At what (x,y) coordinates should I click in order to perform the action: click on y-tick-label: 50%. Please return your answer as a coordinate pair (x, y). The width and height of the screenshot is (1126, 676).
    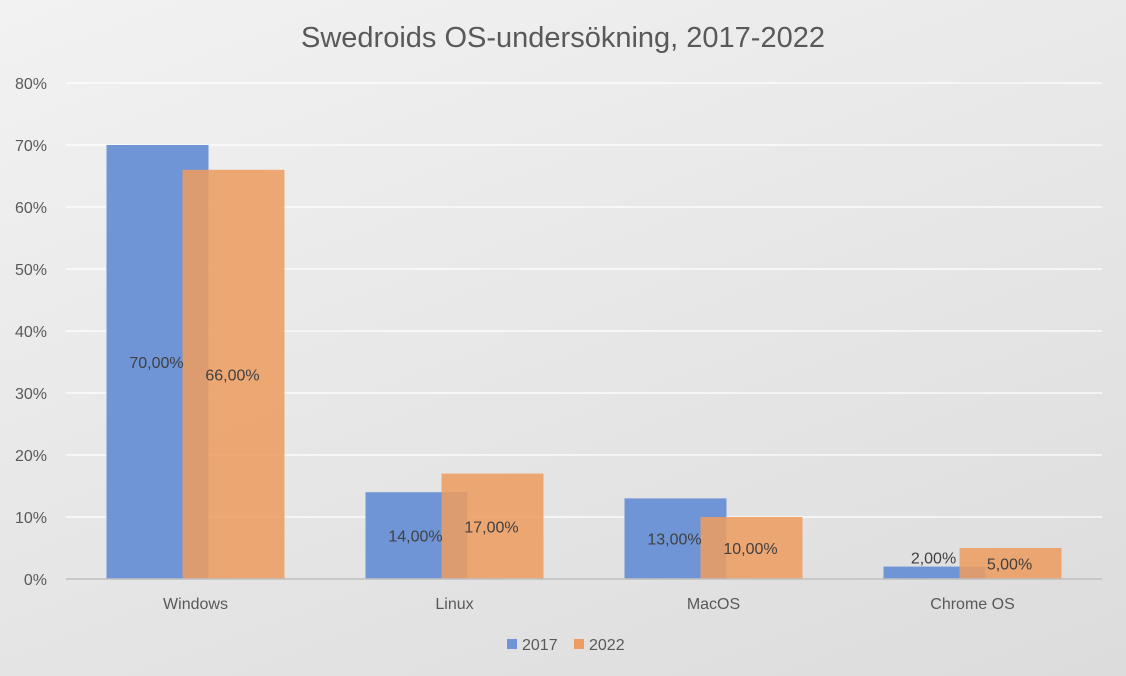
    Looking at the image, I should click on (31, 270).